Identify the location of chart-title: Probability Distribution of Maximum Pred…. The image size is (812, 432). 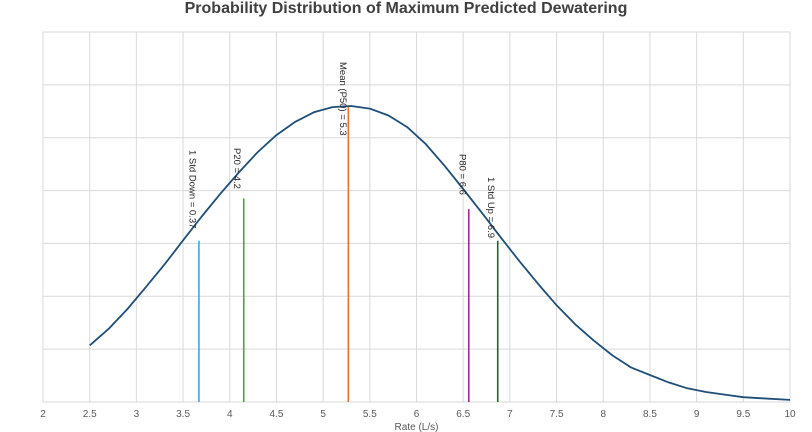
(406, 8).